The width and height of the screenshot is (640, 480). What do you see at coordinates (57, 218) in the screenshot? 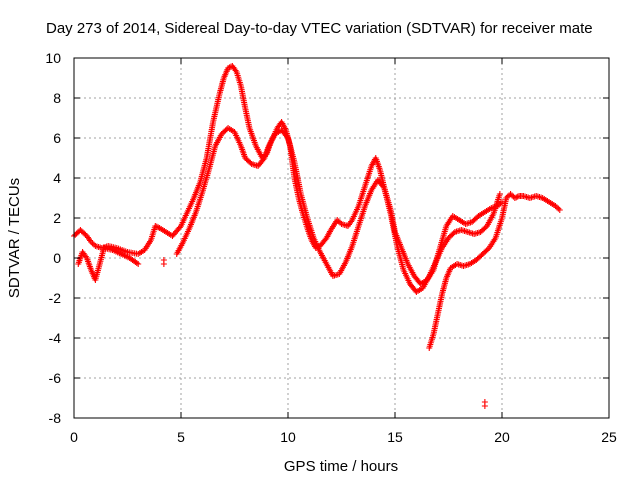
I see `y-tick-label: 2` at bounding box center [57, 218].